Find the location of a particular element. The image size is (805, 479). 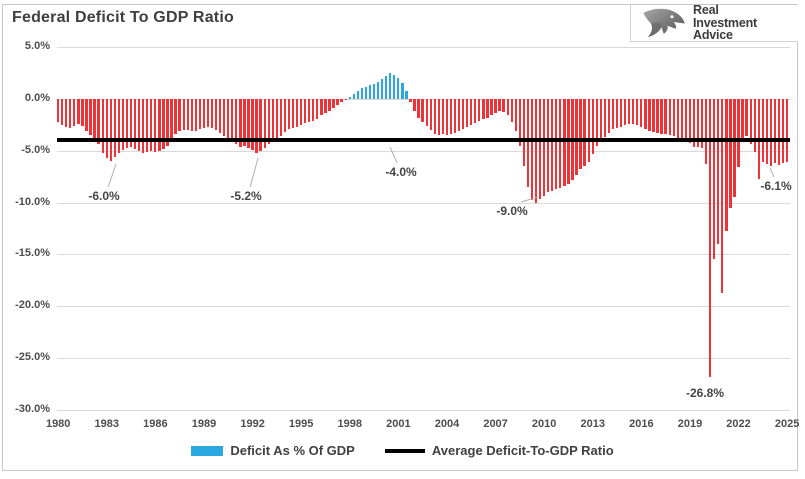

annotation-label: -6.0% is located at coordinates (104, 196).